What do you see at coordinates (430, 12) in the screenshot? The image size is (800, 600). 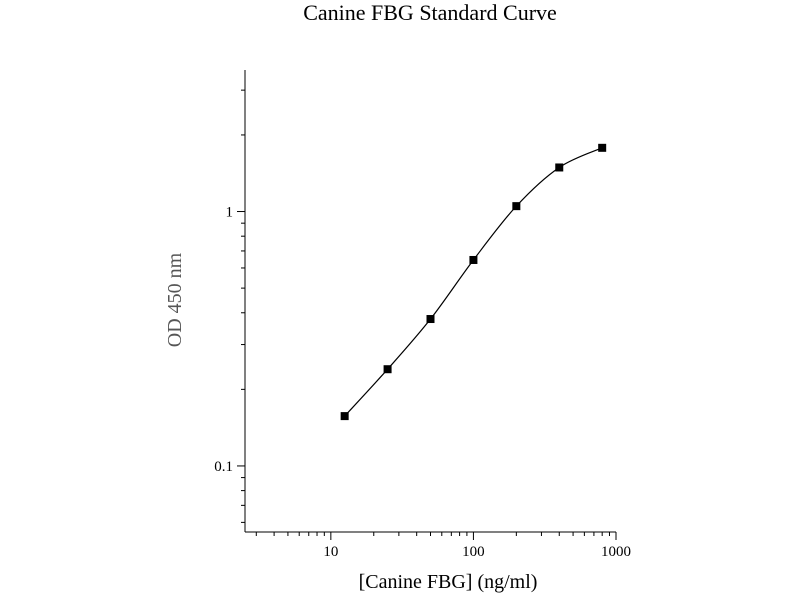 I see `chart-title: Canine FBG Standard Curve` at bounding box center [430, 12].